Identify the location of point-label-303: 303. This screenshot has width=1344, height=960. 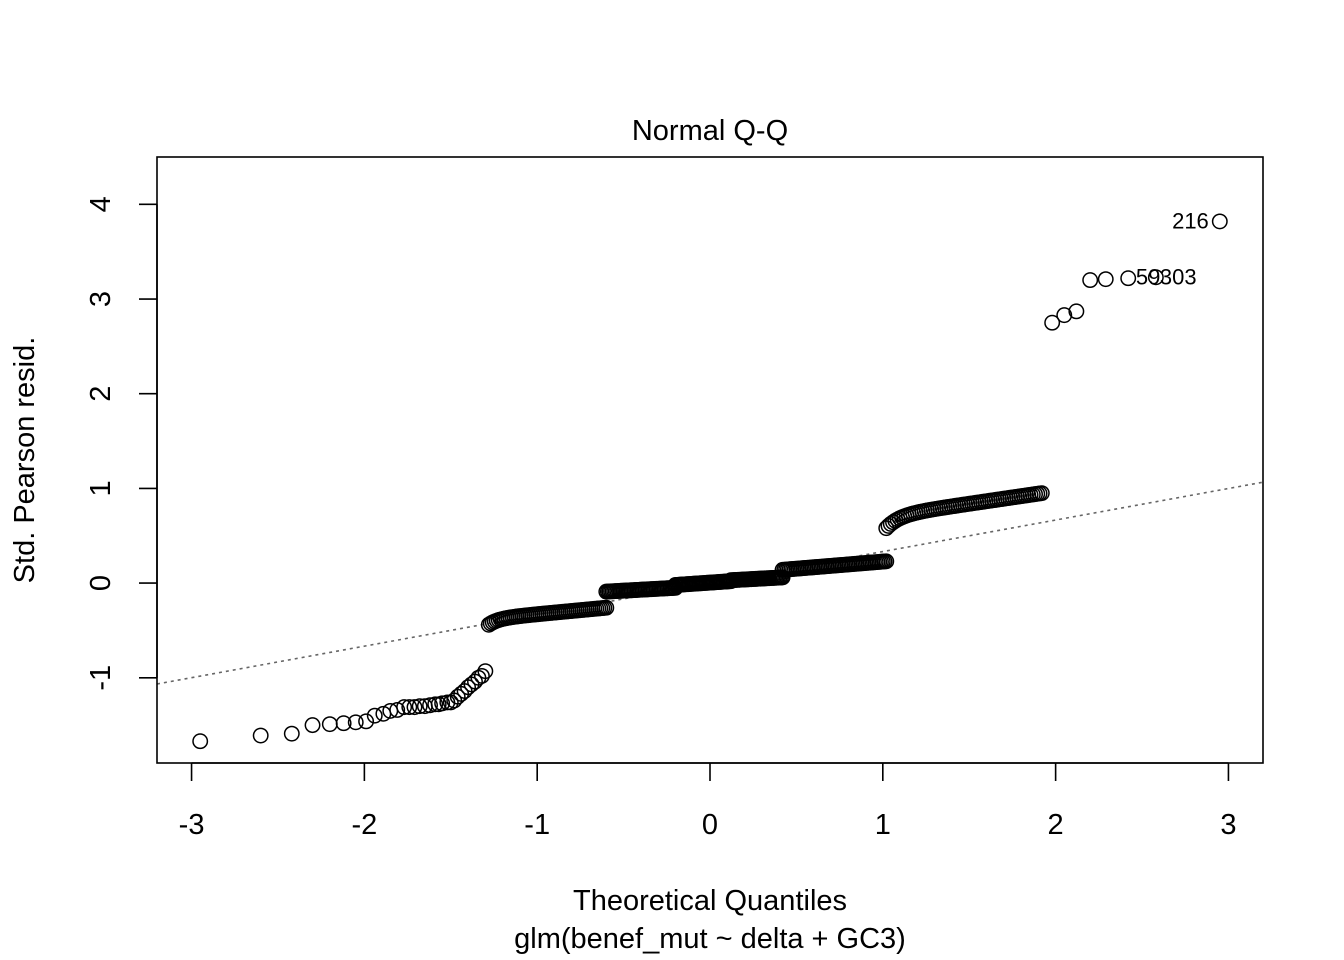
(1178, 276).